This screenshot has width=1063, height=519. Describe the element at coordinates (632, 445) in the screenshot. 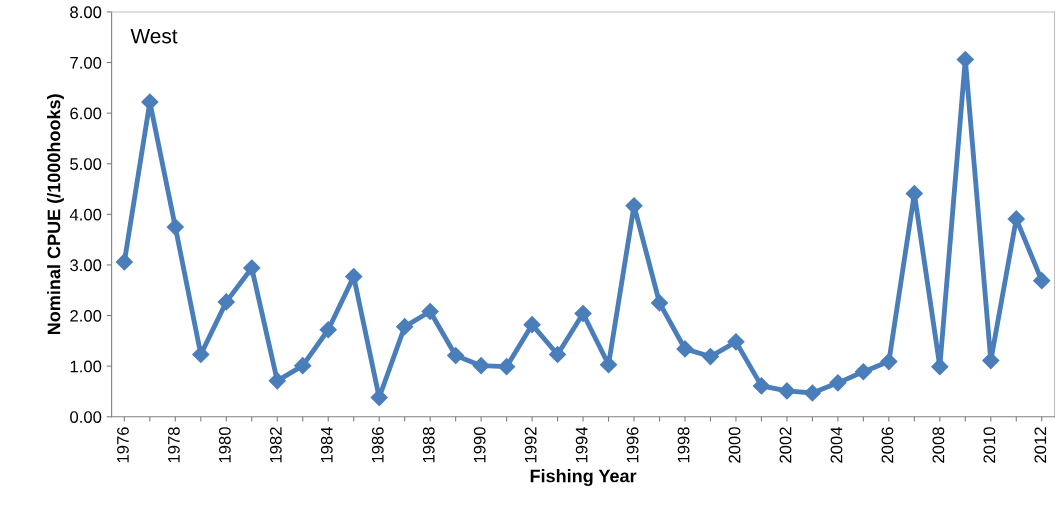

I see `x-tick-label: 1996` at that location.